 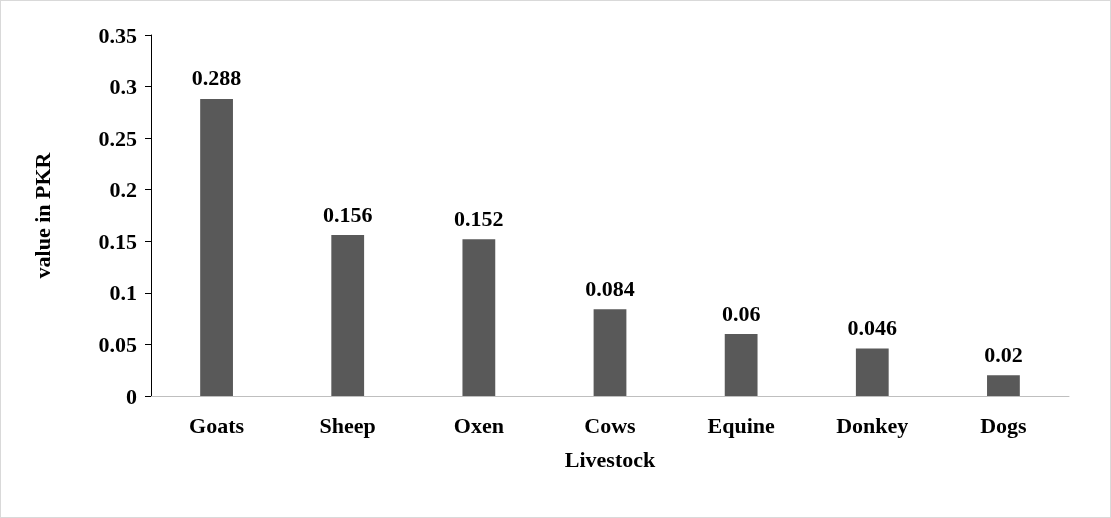 I want to click on y-tick-label: 0, so click(x=131, y=396).